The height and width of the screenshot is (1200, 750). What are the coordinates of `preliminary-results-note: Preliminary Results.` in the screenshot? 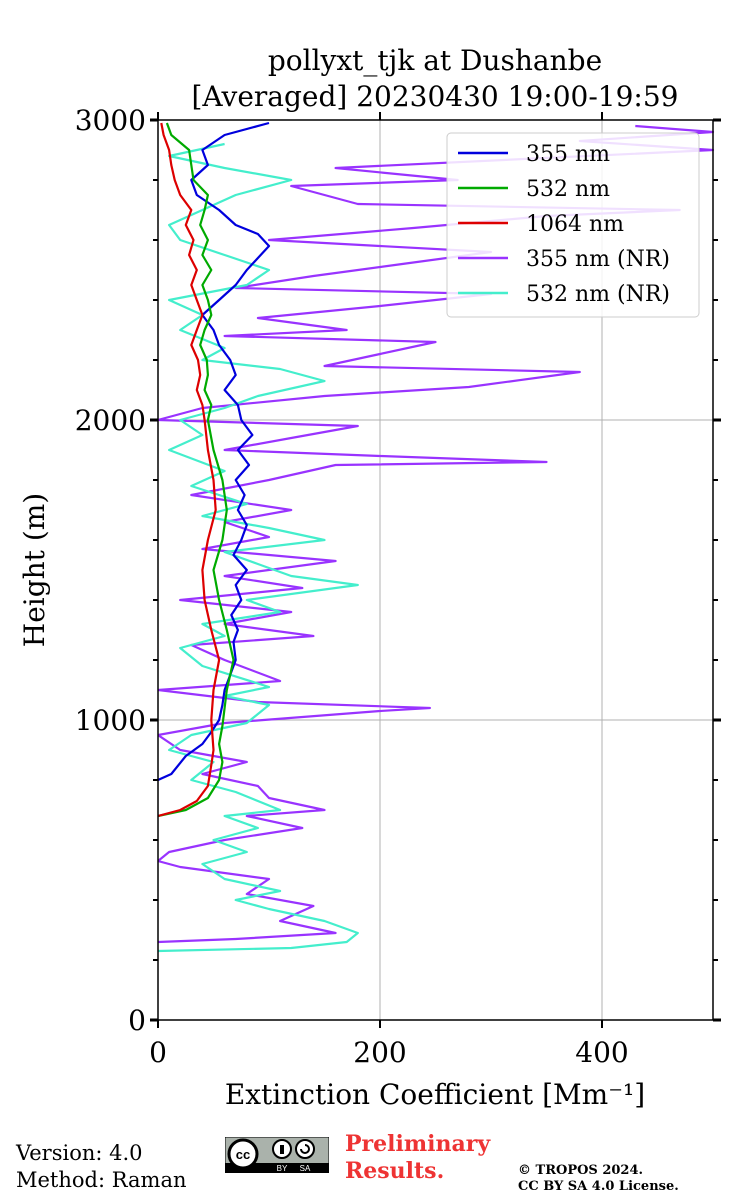 It's located at (417, 1158).